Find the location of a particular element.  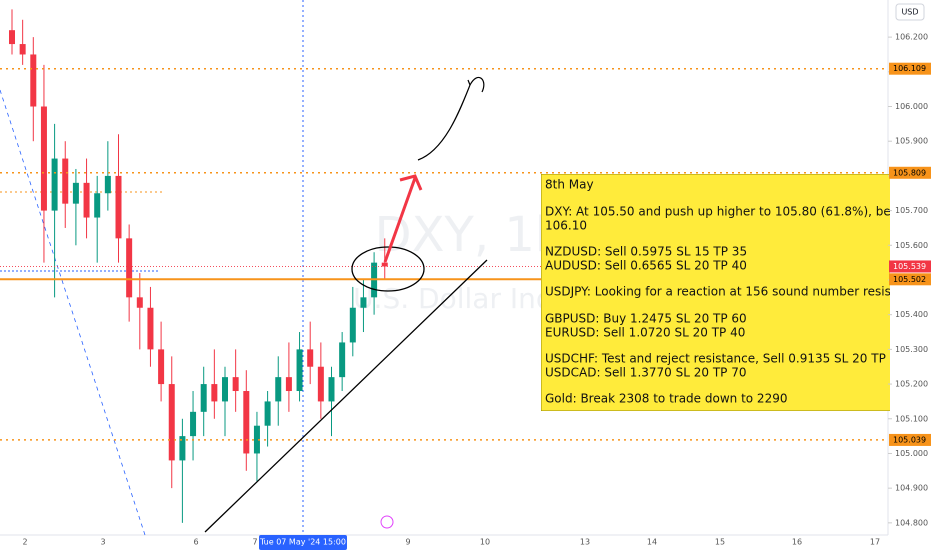

y-tick-label: 105.600 is located at coordinates (911, 245).